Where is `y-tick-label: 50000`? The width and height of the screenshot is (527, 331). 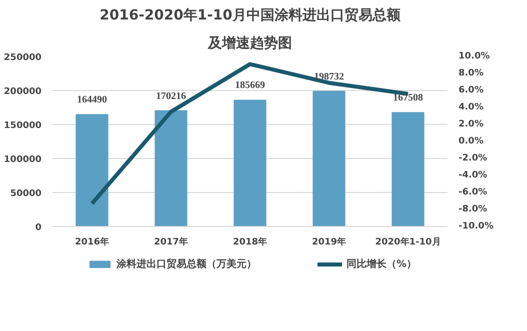 y-tick-label: 50000 is located at coordinates (26, 194).